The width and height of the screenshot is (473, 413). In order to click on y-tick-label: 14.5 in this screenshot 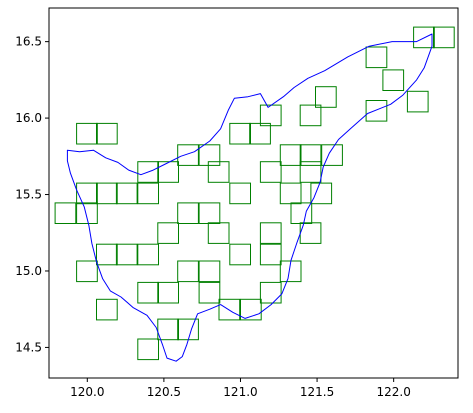, I will do `click(28, 347)`.